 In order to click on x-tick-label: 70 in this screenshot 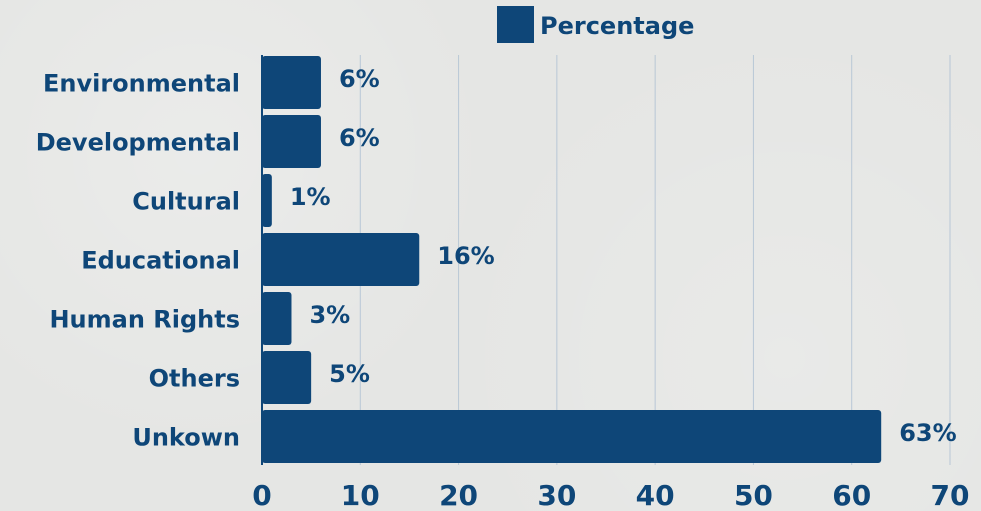, I will do `click(950, 495)`.